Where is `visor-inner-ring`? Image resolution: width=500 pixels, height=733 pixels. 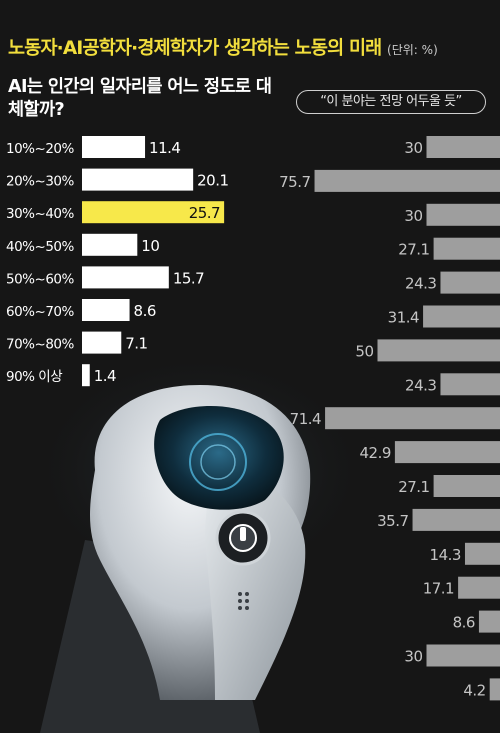
visor-inner-ring is located at coordinates (218, 462).